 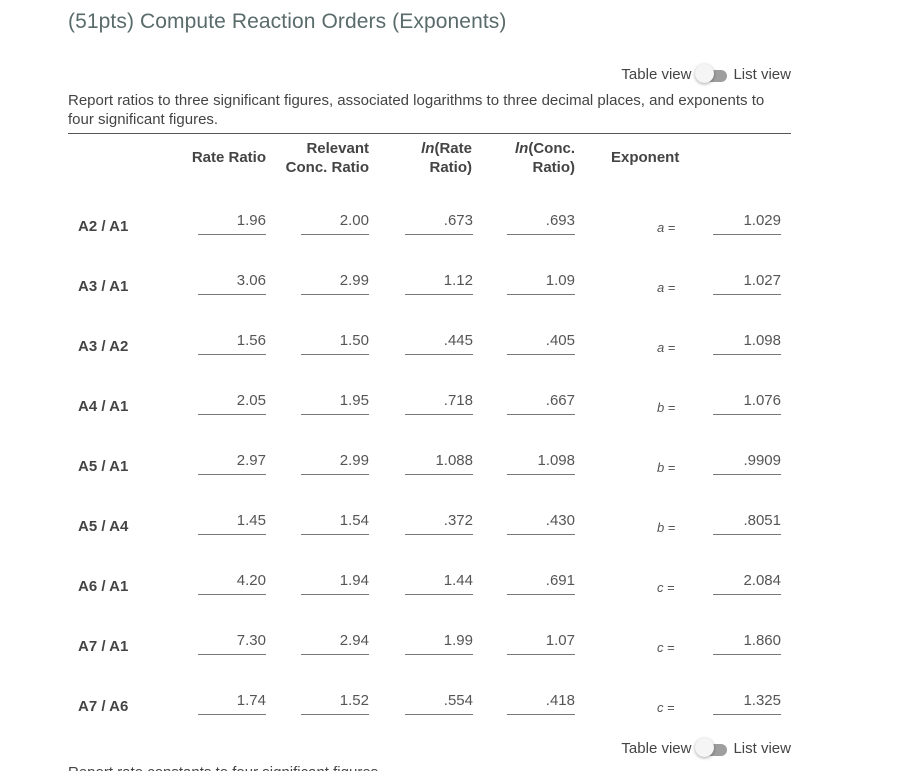 I want to click on conc-ratio-input: 1.52, so click(x=335, y=703).